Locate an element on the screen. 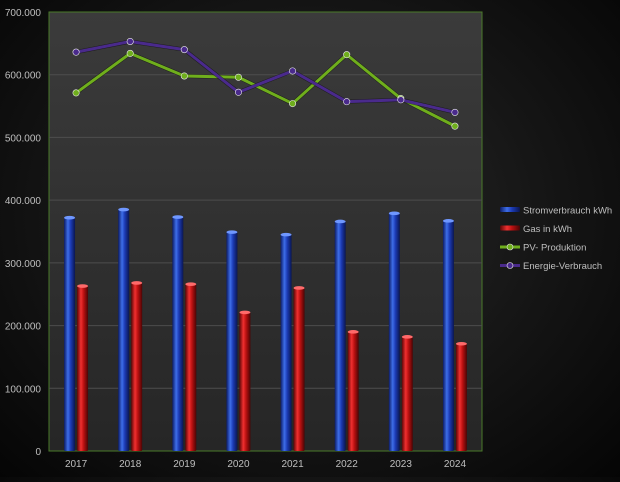  x-tick-label: 2022 is located at coordinates (347, 464).